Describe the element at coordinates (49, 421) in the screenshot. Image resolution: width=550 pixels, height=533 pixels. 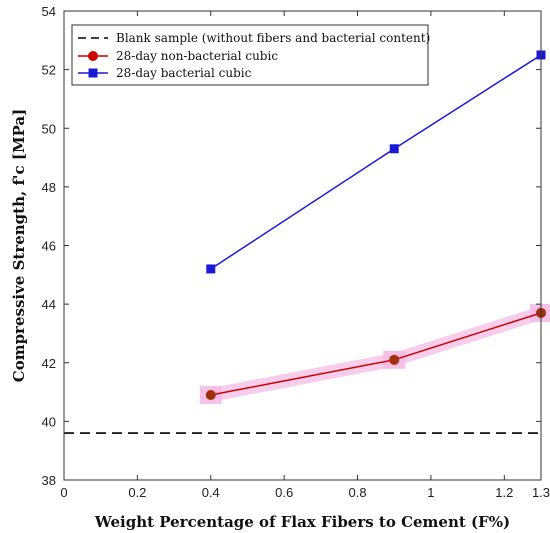
I see `y-tick-label: 40` at that location.